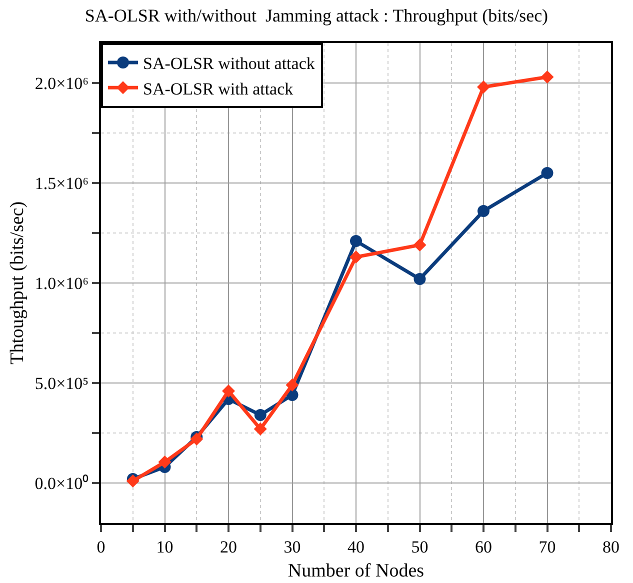 This screenshot has height=583, width=633. Describe the element at coordinates (17, 283) in the screenshot. I see `y-axis-title: Thtoughput (bits/sec)` at that location.